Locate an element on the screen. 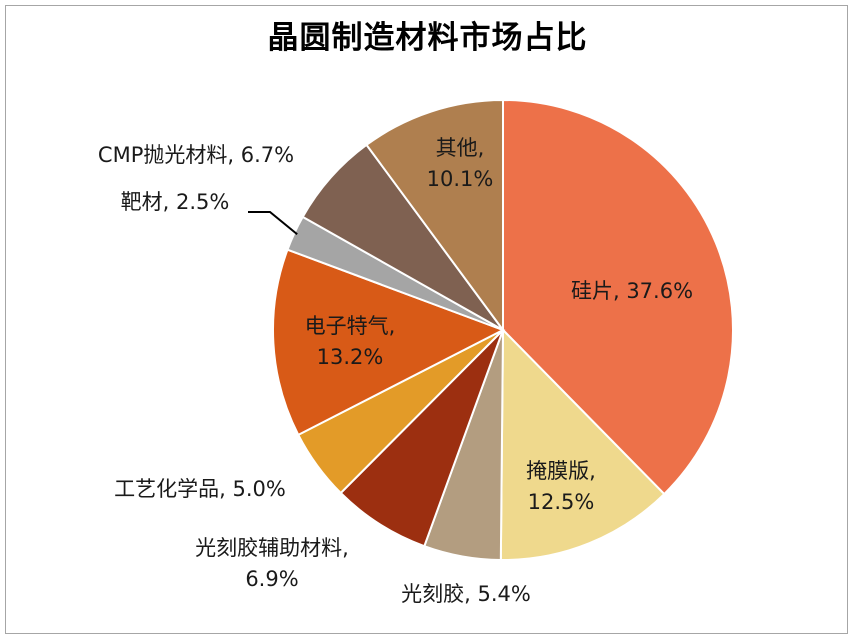 Image resolution: width=855 pixels, height=641 pixels. slice-label: 工艺化学品, 5.0% is located at coordinates (200, 489).